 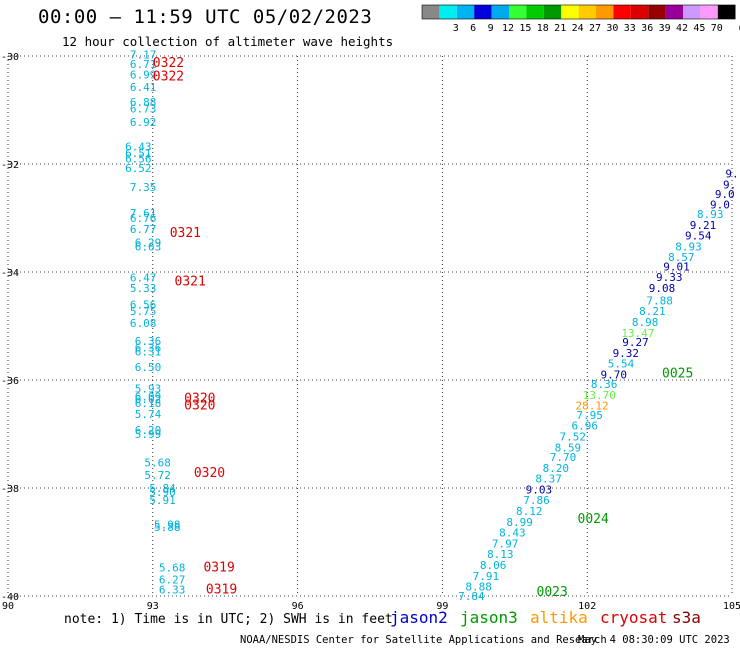 What do you see at coordinates (536, 500) in the screenshot?
I see `wave-height-point: 7.86` at bounding box center [536, 500].